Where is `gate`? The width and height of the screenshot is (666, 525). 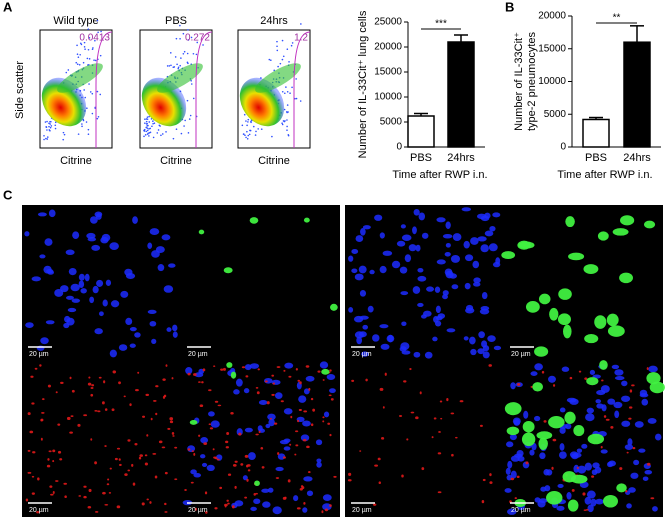 gate is located at coordinates (104, 89).